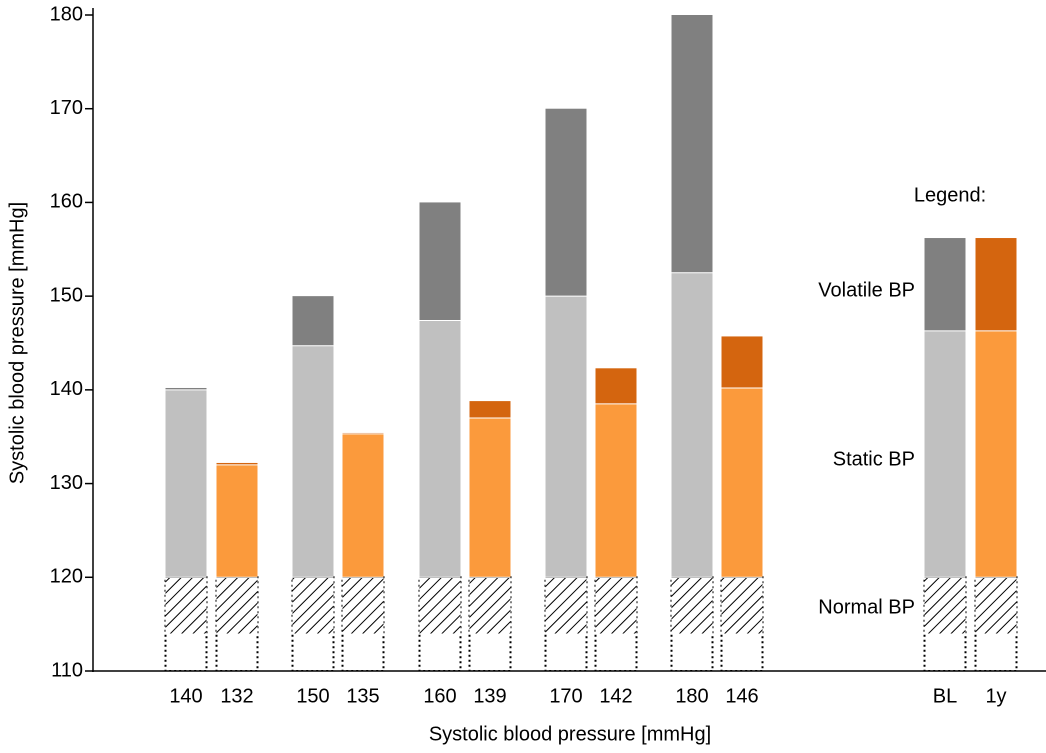  I want to click on x-tick-label: 146, so click(741, 696).